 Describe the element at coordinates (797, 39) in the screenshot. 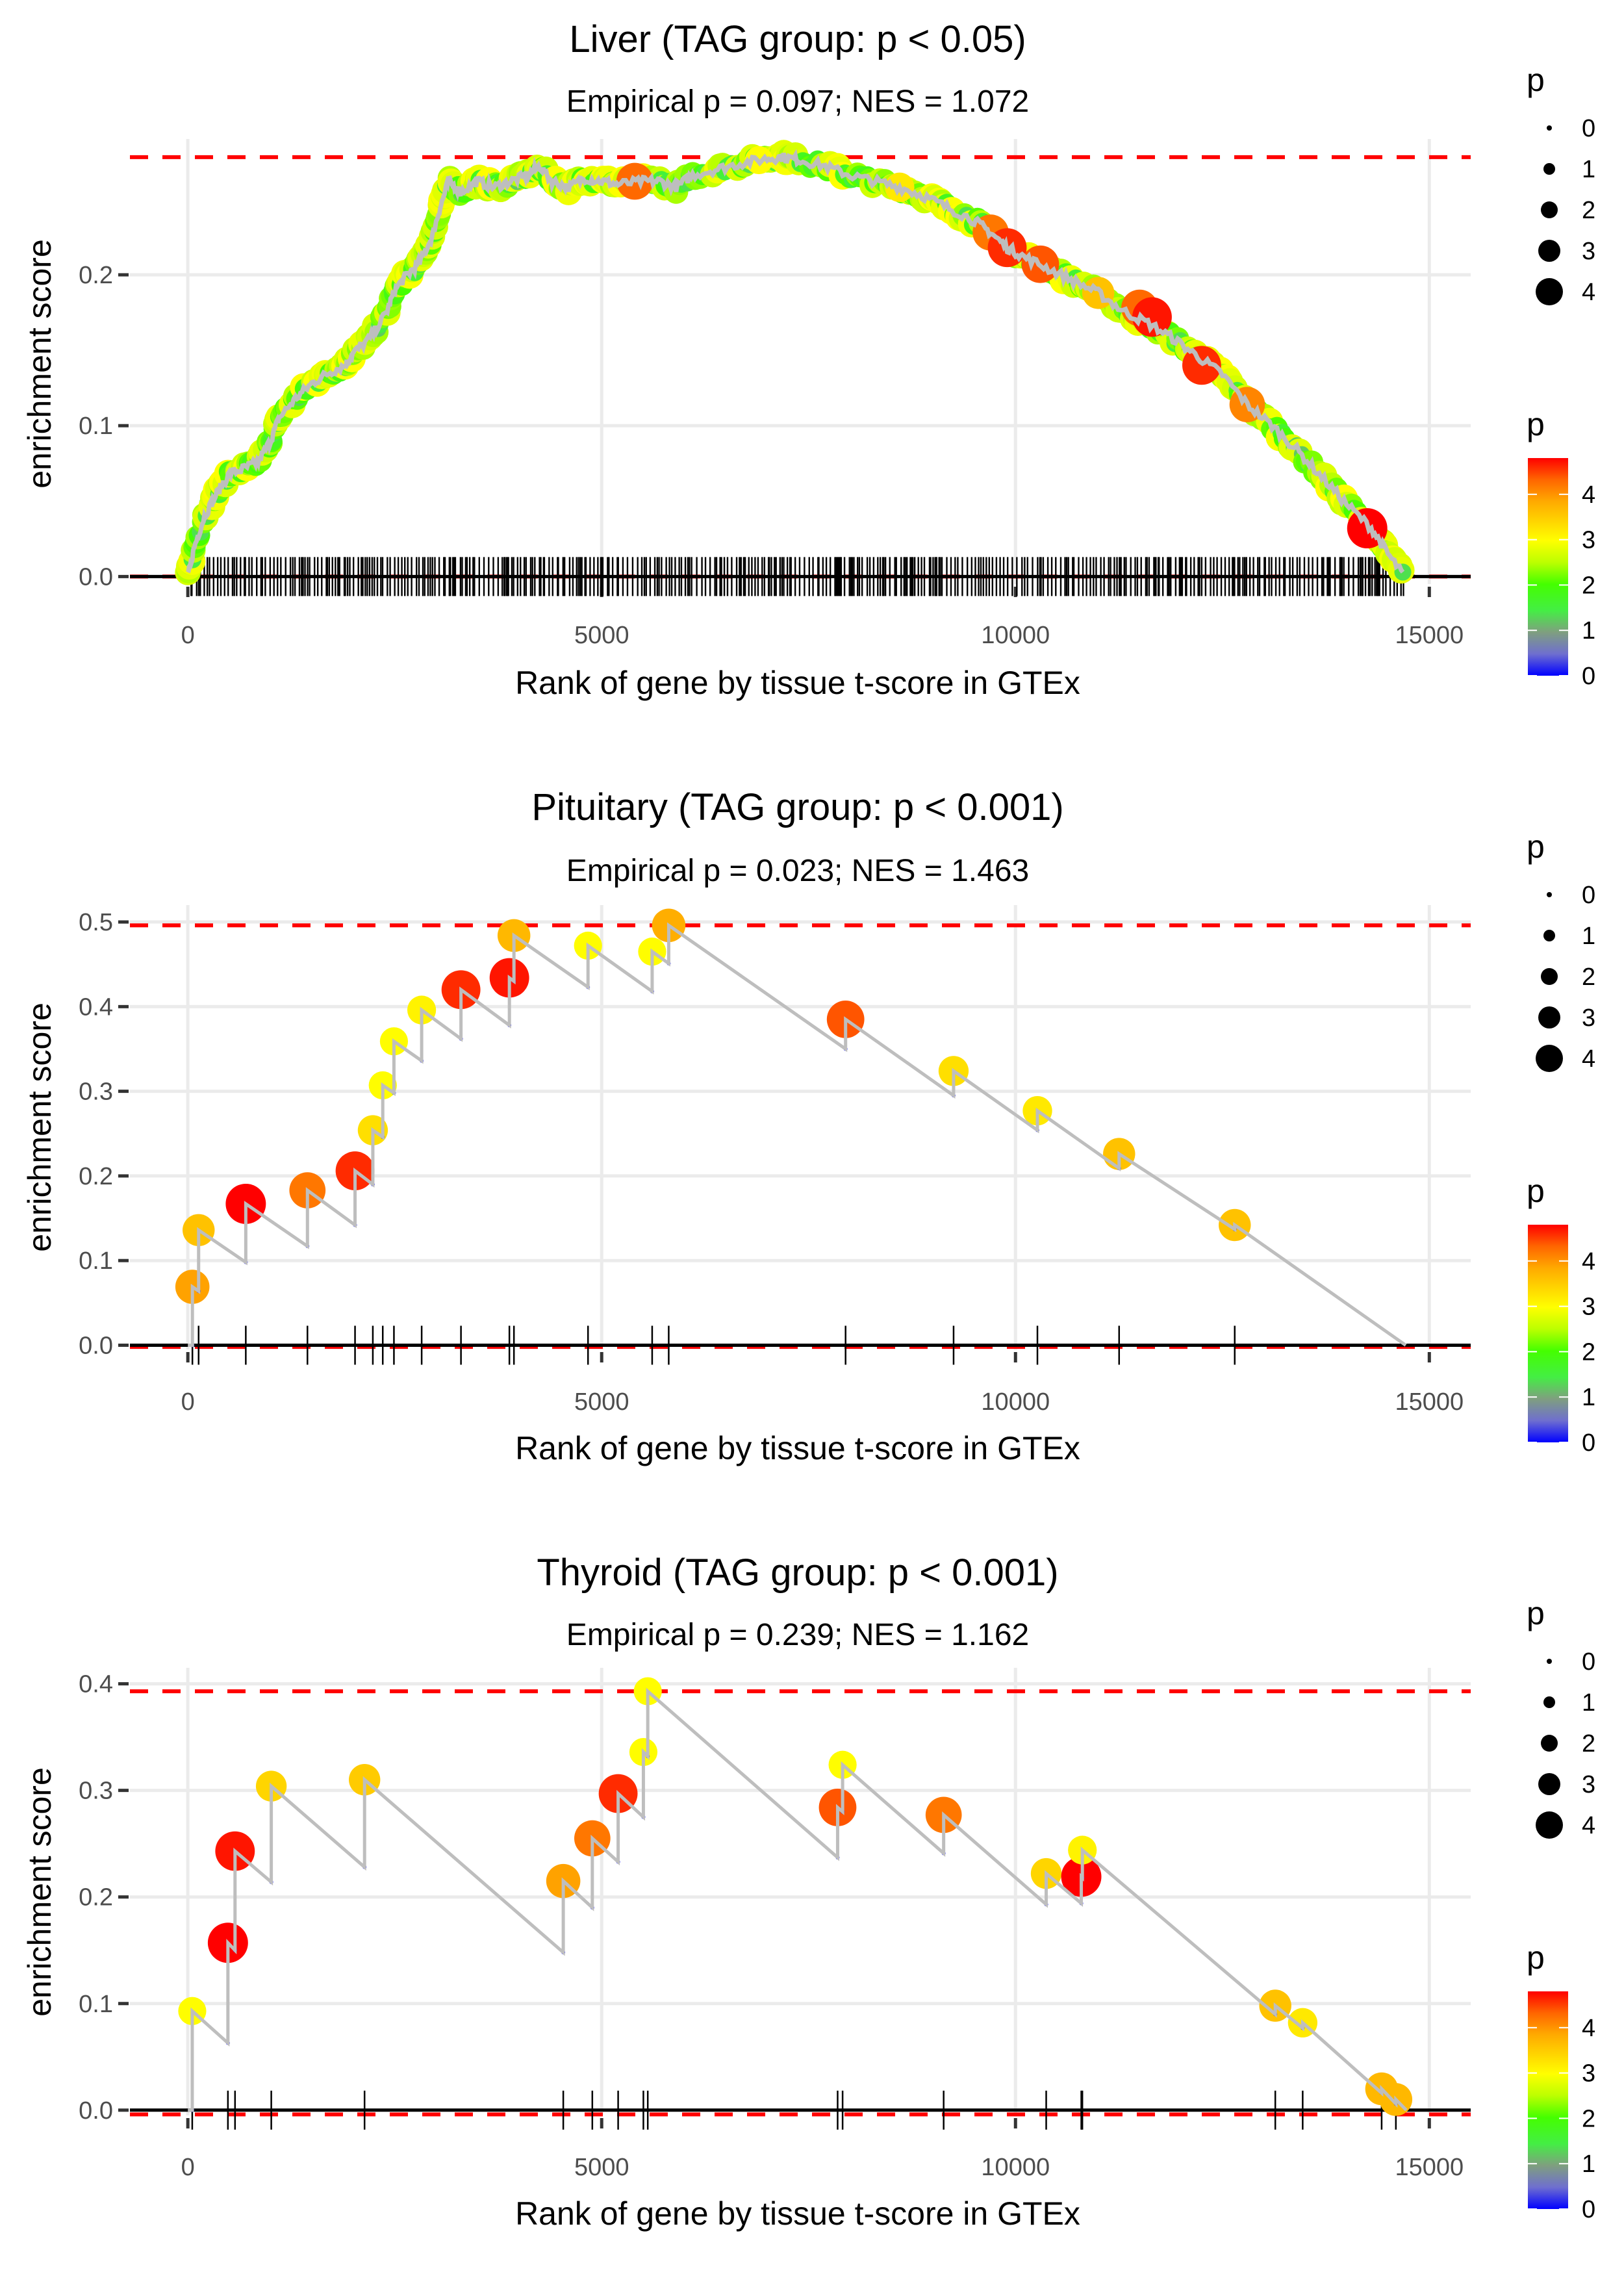

I see `chart-title: Liver (TAG group: p < 0.05)` at that location.